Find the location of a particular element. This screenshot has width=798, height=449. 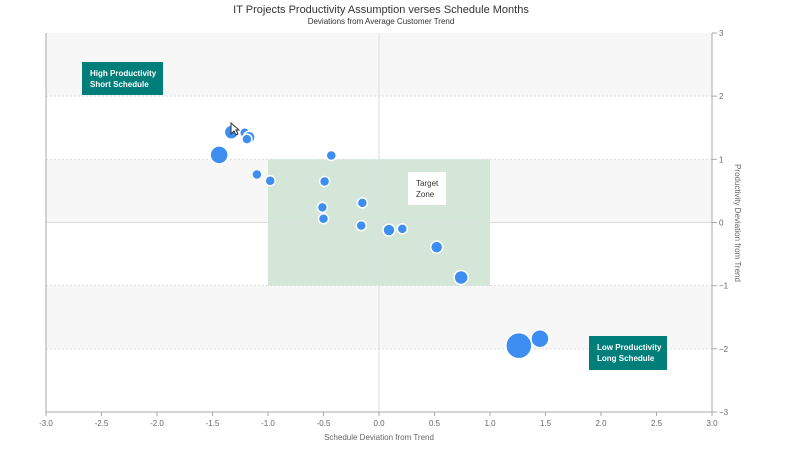

callout-text: Long Schedule is located at coordinates (626, 358).